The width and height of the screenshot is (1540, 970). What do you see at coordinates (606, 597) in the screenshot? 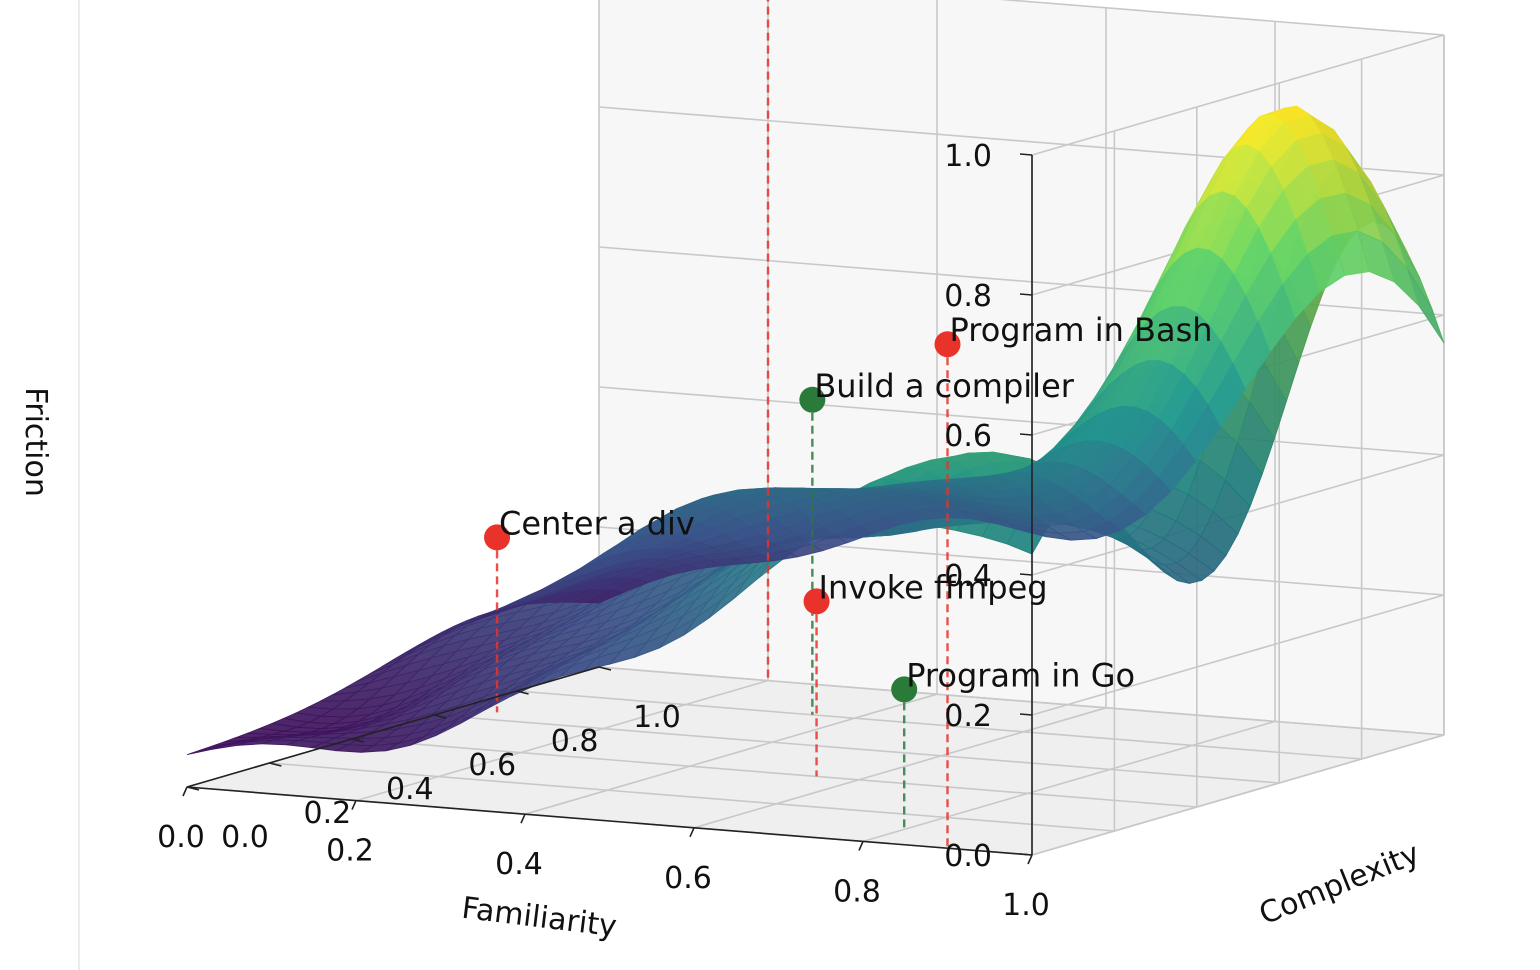
I see `surface-facet` at bounding box center [606, 597].